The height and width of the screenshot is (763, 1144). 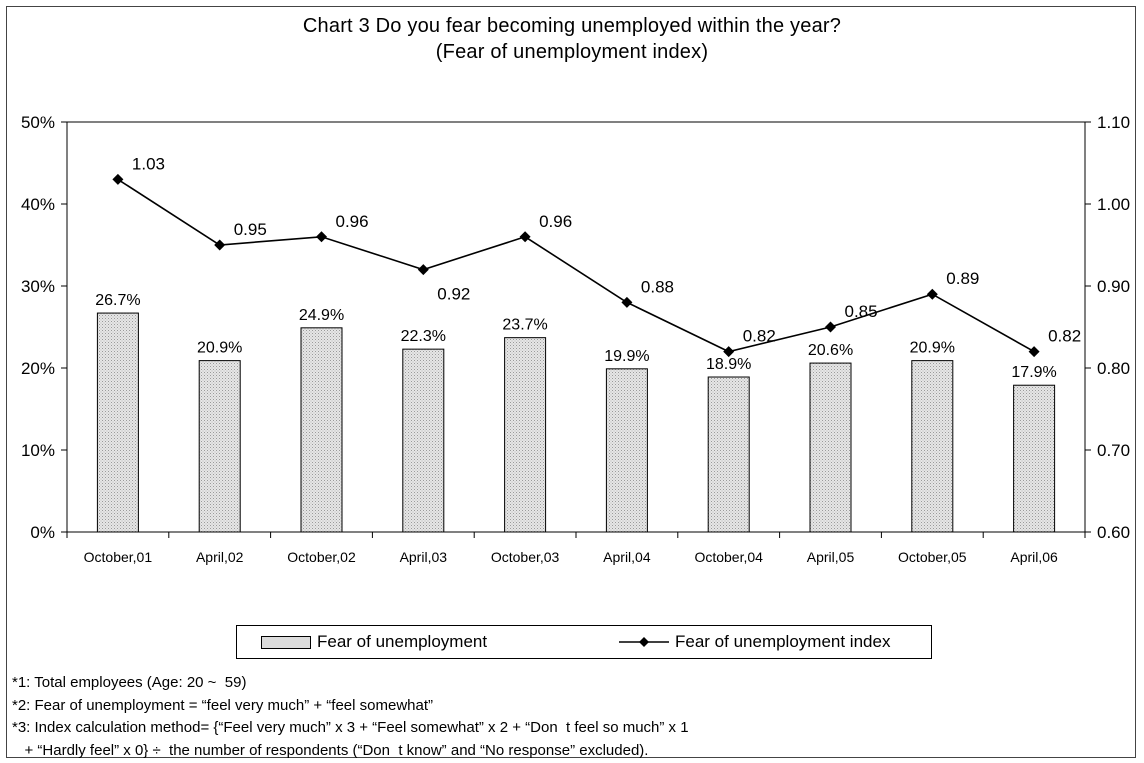 I want to click on legend-item-bar: Fear of unemployment, so click(x=374, y=642).